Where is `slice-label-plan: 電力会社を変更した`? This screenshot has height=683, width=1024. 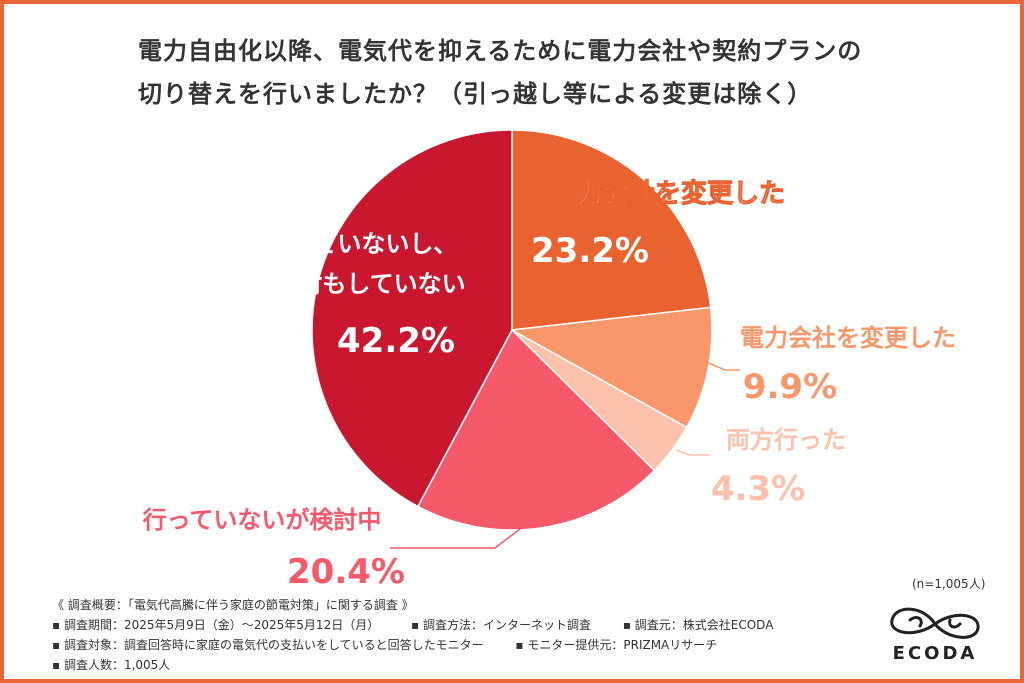
slice-label-plan: 電力会社を変更した is located at coordinates (848, 338).